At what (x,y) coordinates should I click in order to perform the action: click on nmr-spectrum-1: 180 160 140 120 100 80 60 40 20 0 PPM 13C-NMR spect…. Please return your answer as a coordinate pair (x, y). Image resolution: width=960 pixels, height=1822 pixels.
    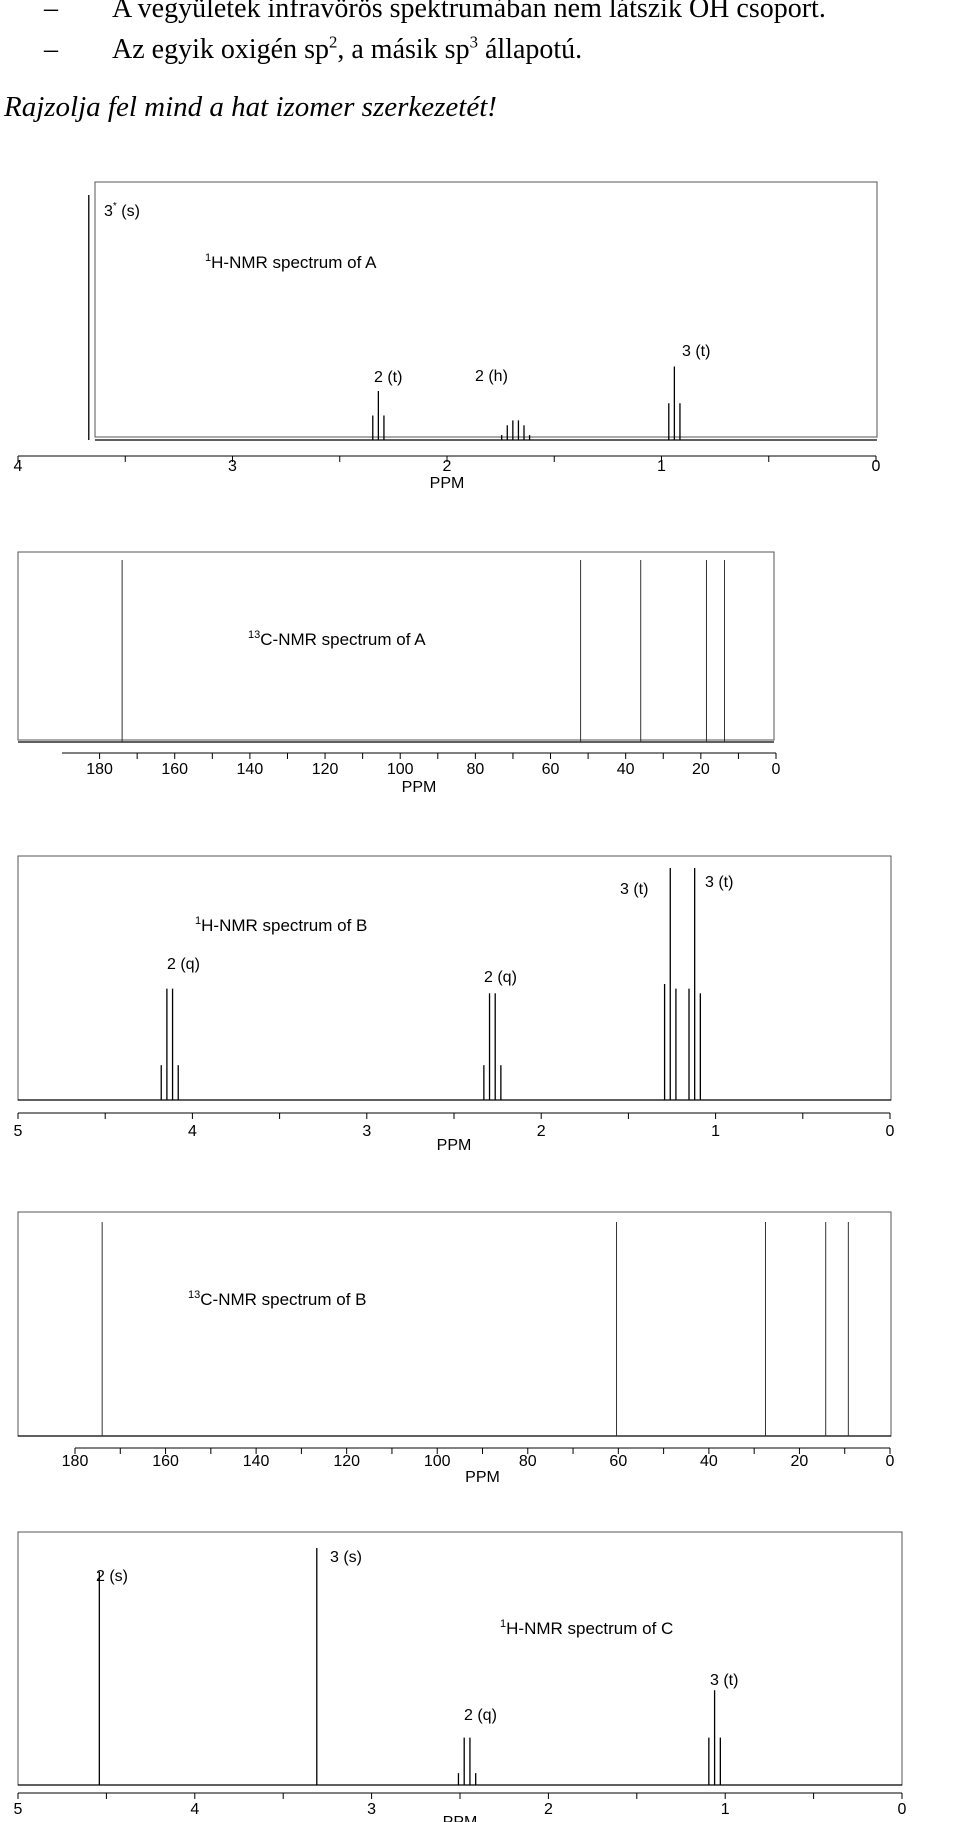
    Looking at the image, I should click on (399, 673).